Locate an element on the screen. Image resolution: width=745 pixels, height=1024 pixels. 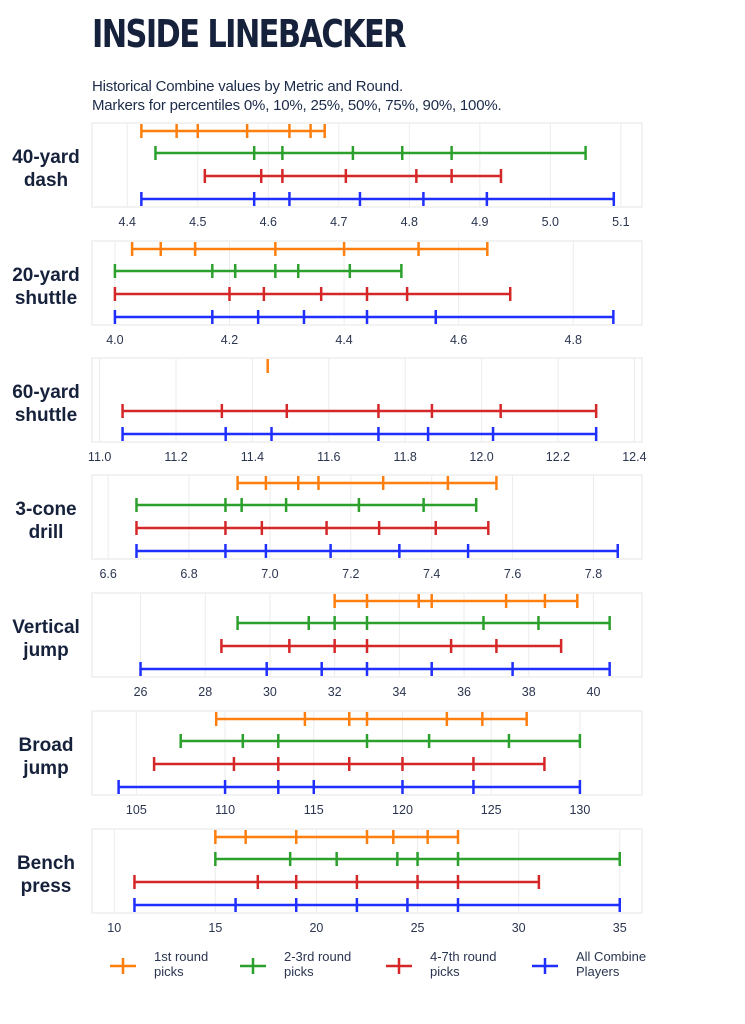
vertical-jump-tick-label: 30 is located at coordinates (270, 692).